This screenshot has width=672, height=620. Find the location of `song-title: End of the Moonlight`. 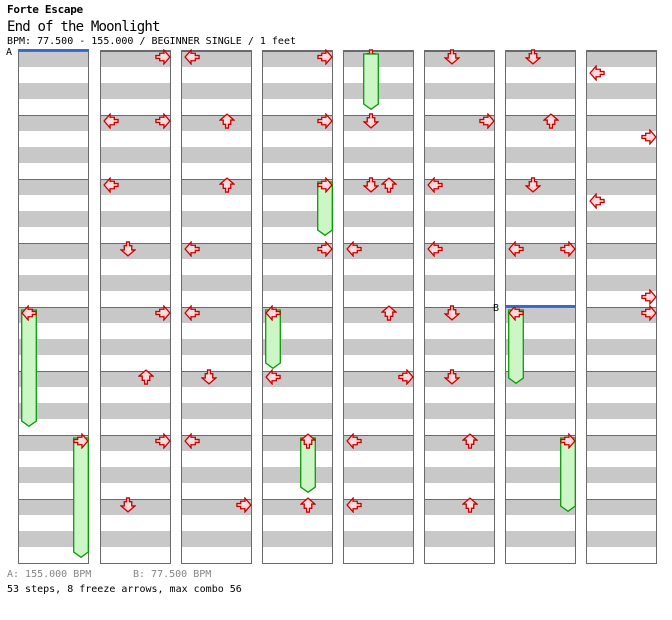

song-title: End of the Moonlight is located at coordinates (83, 27).